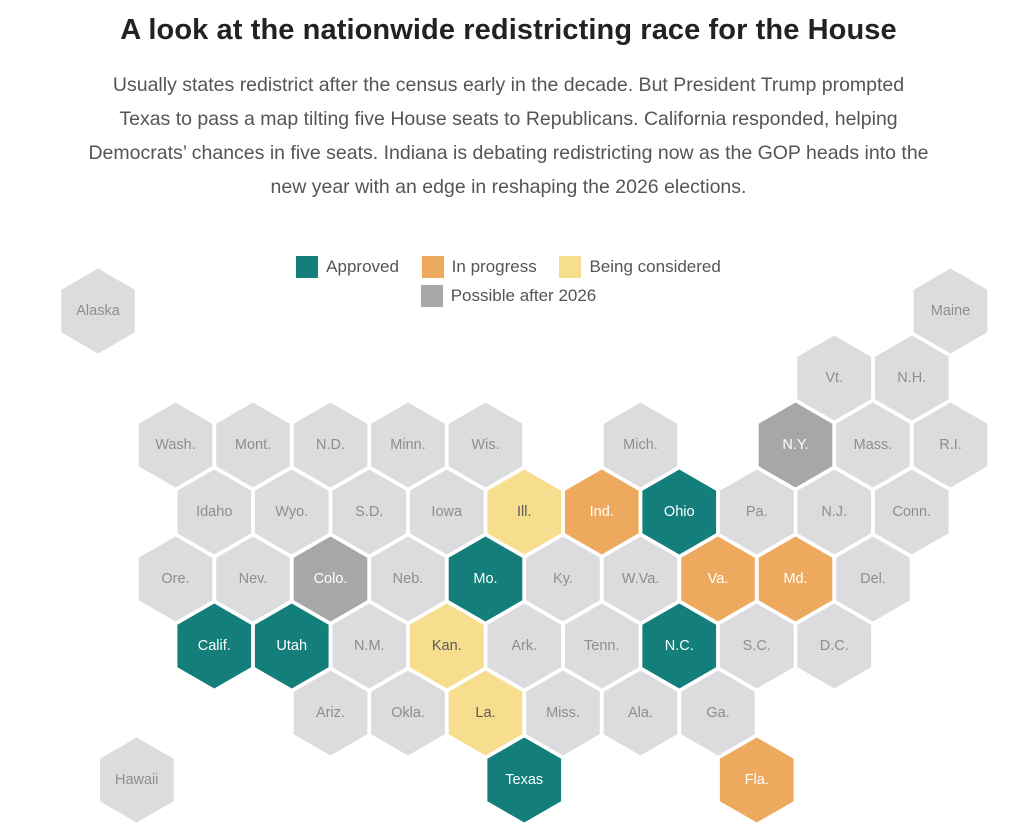  I want to click on state-label: Del., so click(873, 579).